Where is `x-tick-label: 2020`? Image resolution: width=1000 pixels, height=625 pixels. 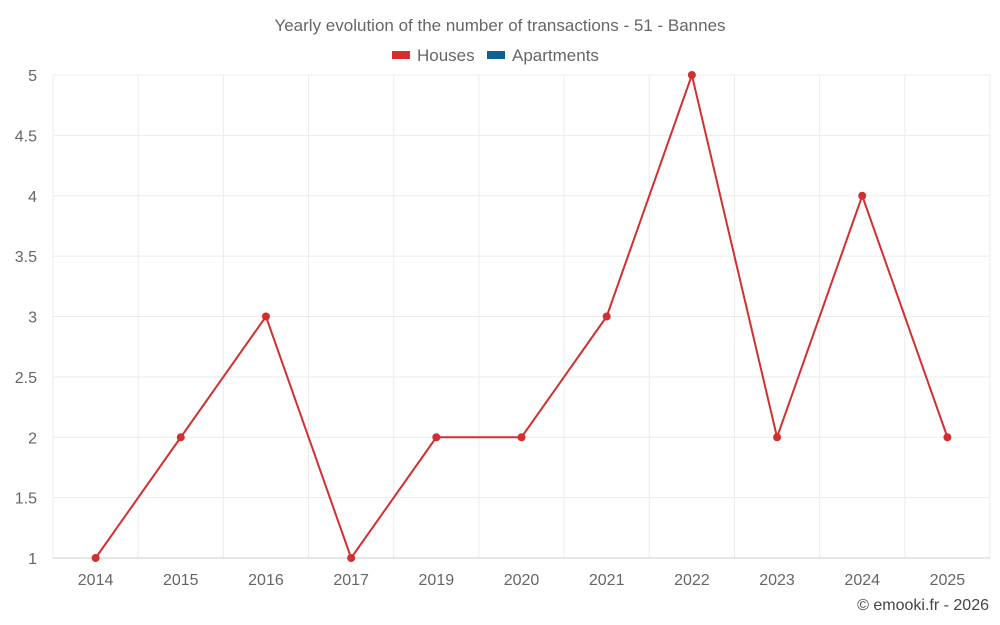 x-tick-label: 2020 is located at coordinates (522, 580).